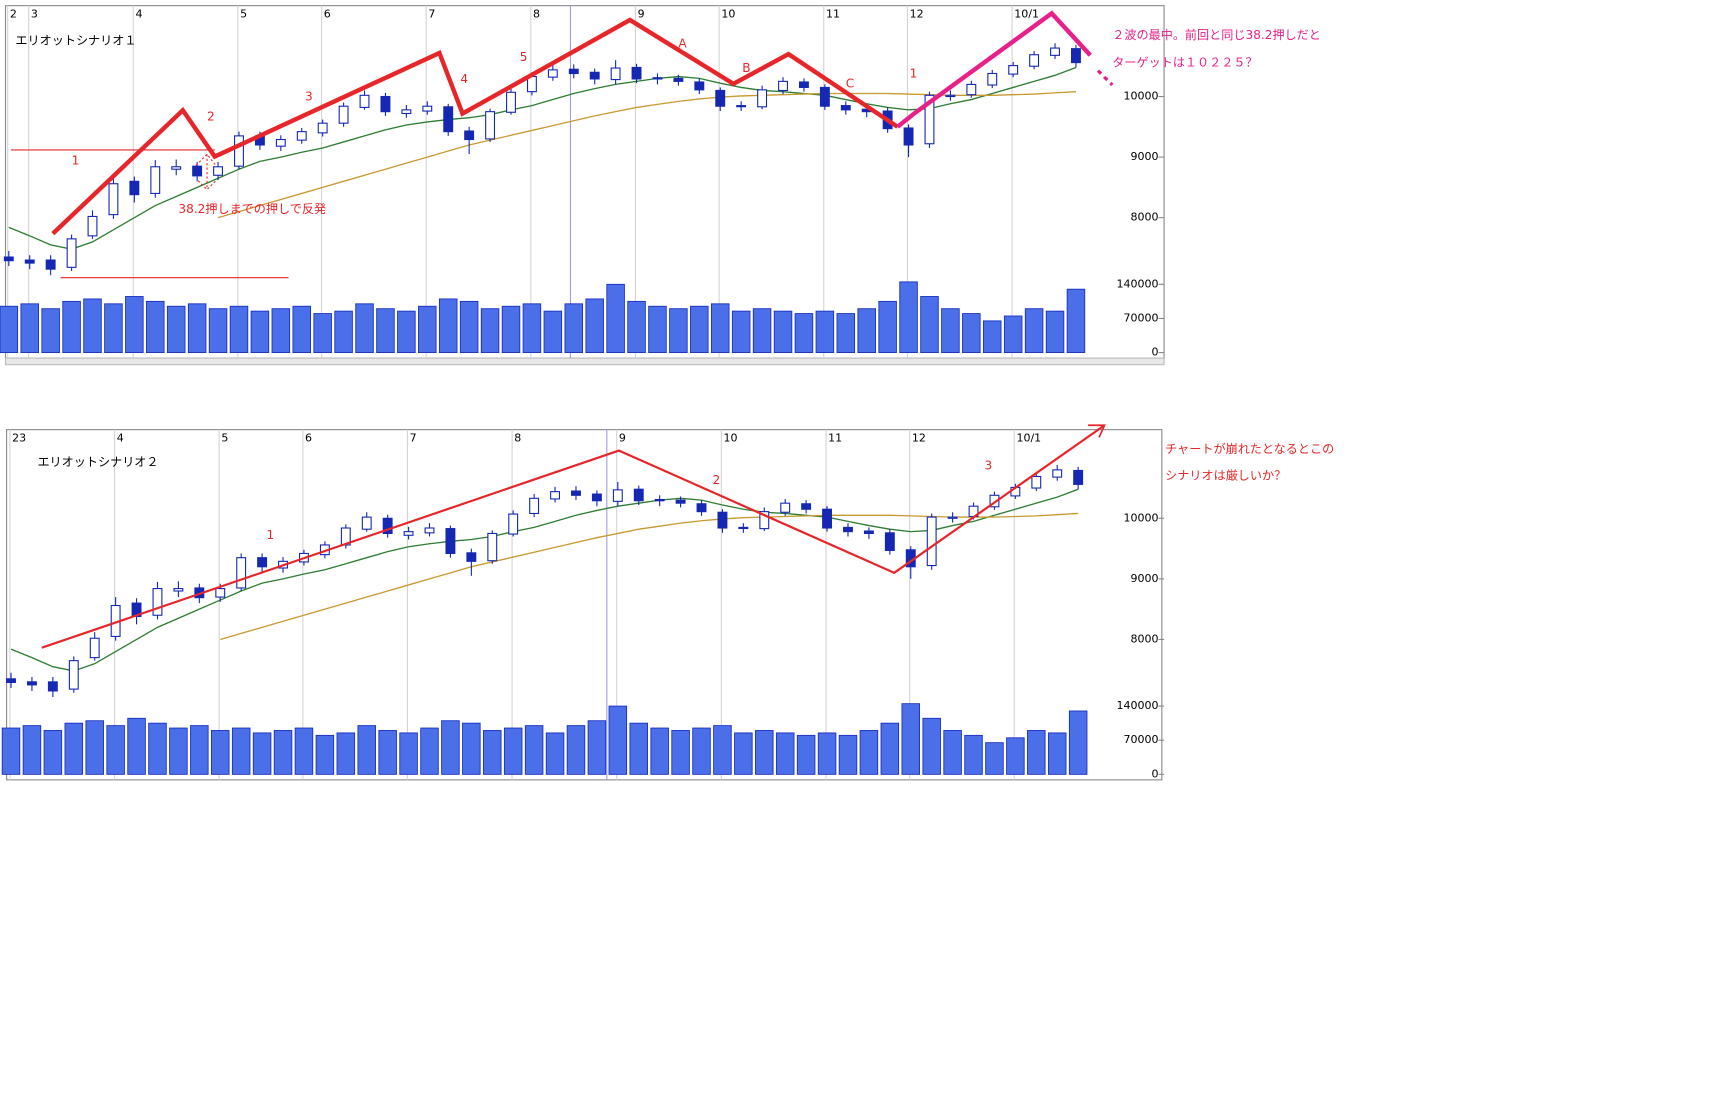  Describe the element at coordinates (271, 535) in the screenshot. I see `wave-label: 1` at that location.